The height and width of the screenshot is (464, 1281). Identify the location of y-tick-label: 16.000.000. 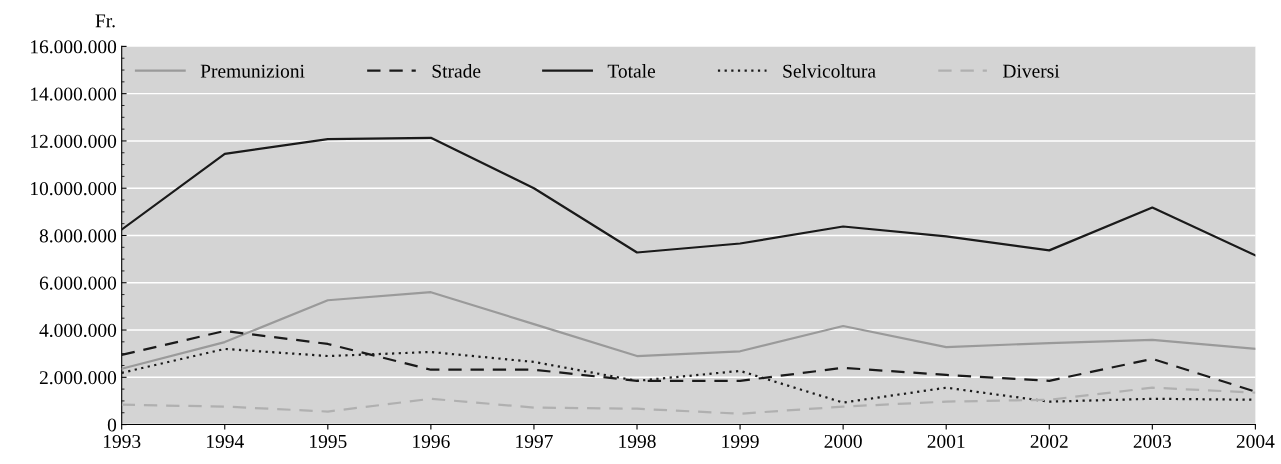
(74, 47).